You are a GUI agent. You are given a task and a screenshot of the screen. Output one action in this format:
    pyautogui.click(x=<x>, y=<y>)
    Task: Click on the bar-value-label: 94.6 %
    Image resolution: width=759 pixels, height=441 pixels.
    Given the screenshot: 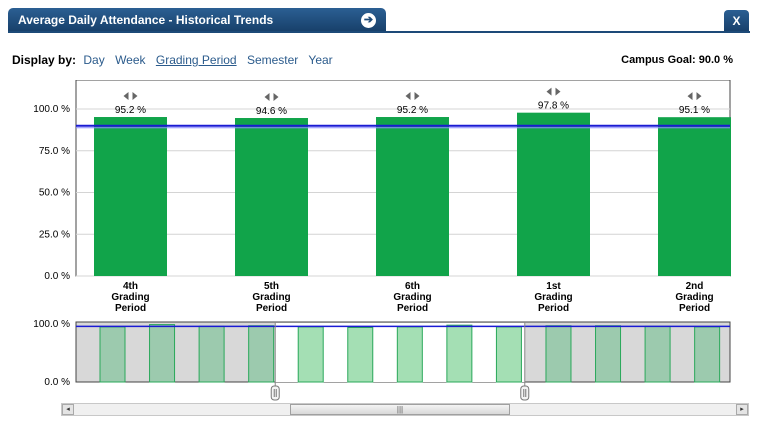 What is the action you would take?
    pyautogui.click(x=271, y=111)
    